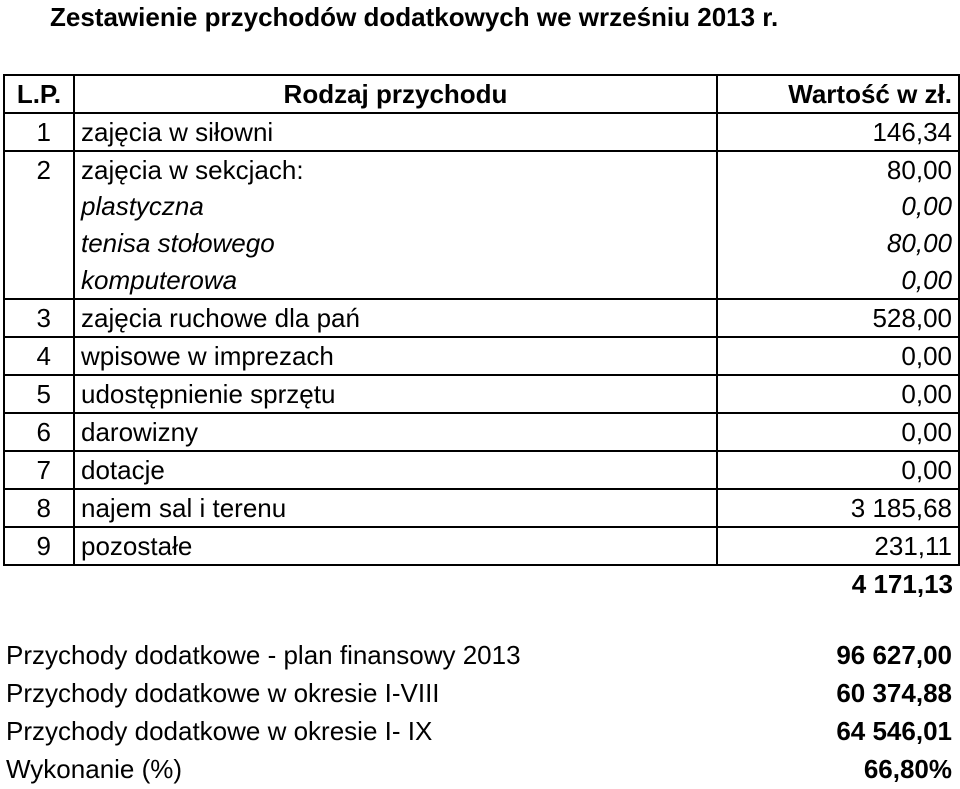 Image resolution: width=960 pixels, height=789 pixels. I want to click on row-name: udostępnienie sprzętu, so click(396, 394).